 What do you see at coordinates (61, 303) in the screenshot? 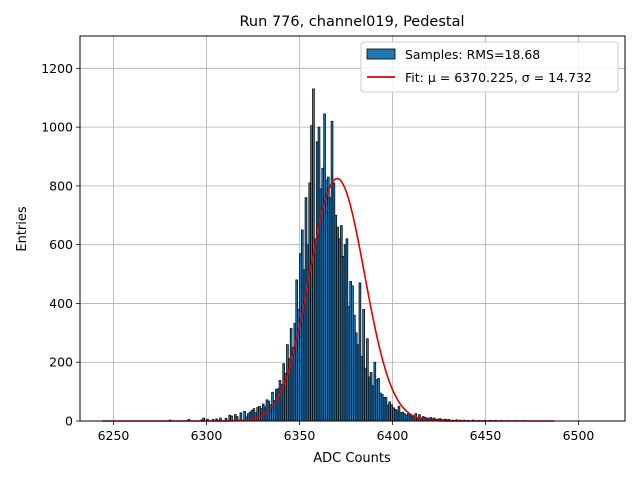
I see `y-tick-label: 400` at bounding box center [61, 303].